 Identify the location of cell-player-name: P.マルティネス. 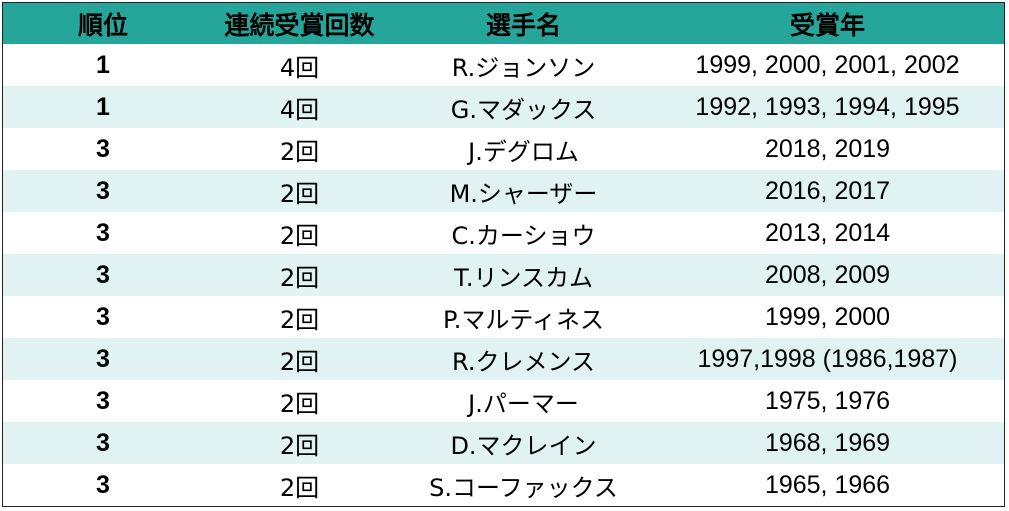
(523, 319).